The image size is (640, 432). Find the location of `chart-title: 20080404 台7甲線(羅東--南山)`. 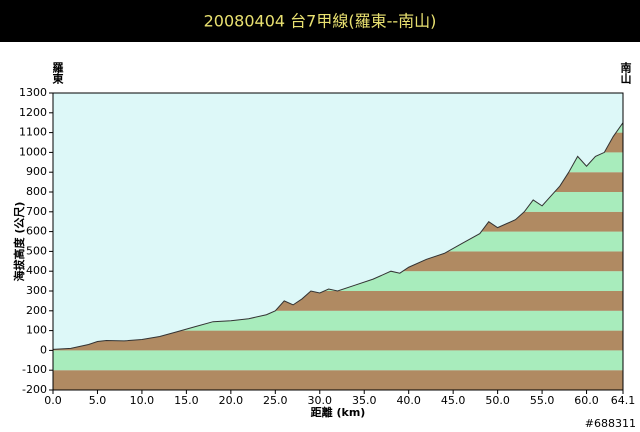

chart-title: 20080404 台7甲線(羅東--南山) is located at coordinates (320, 21).